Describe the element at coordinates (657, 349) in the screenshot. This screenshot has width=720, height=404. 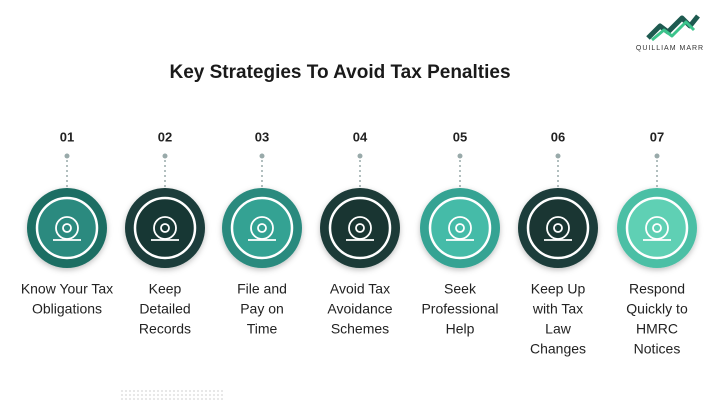
I see `step-label: Notices` at that location.